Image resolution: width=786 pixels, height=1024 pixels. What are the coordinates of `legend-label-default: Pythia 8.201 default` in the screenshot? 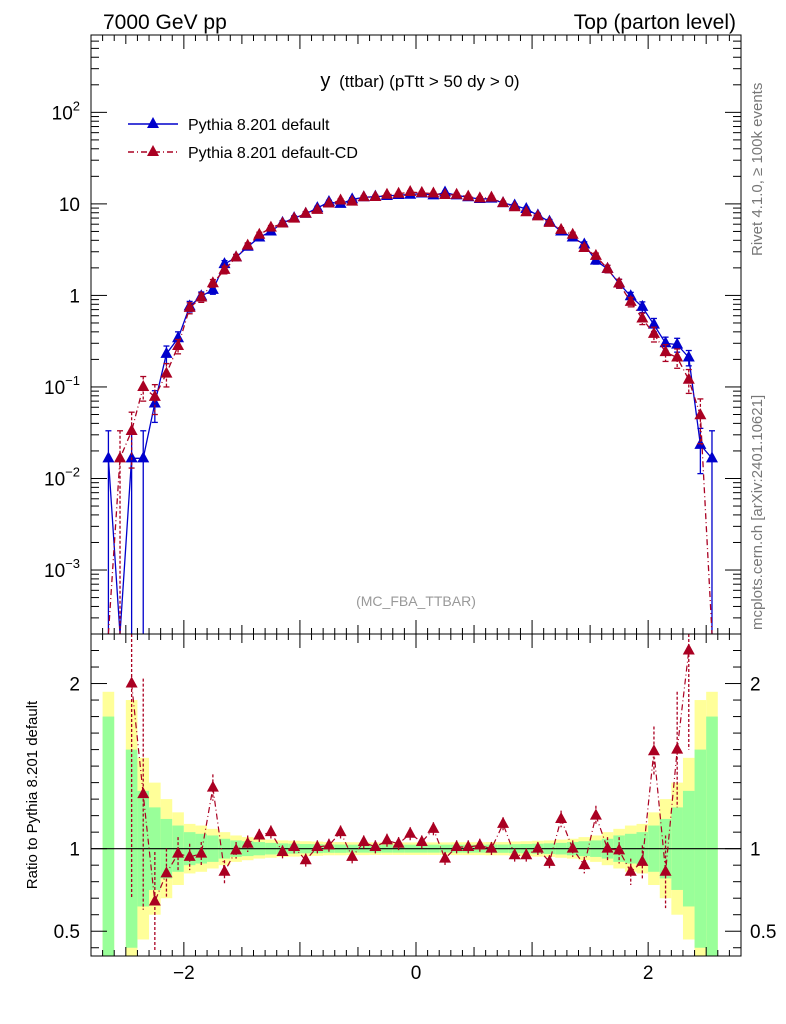 It's located at (259, 125).